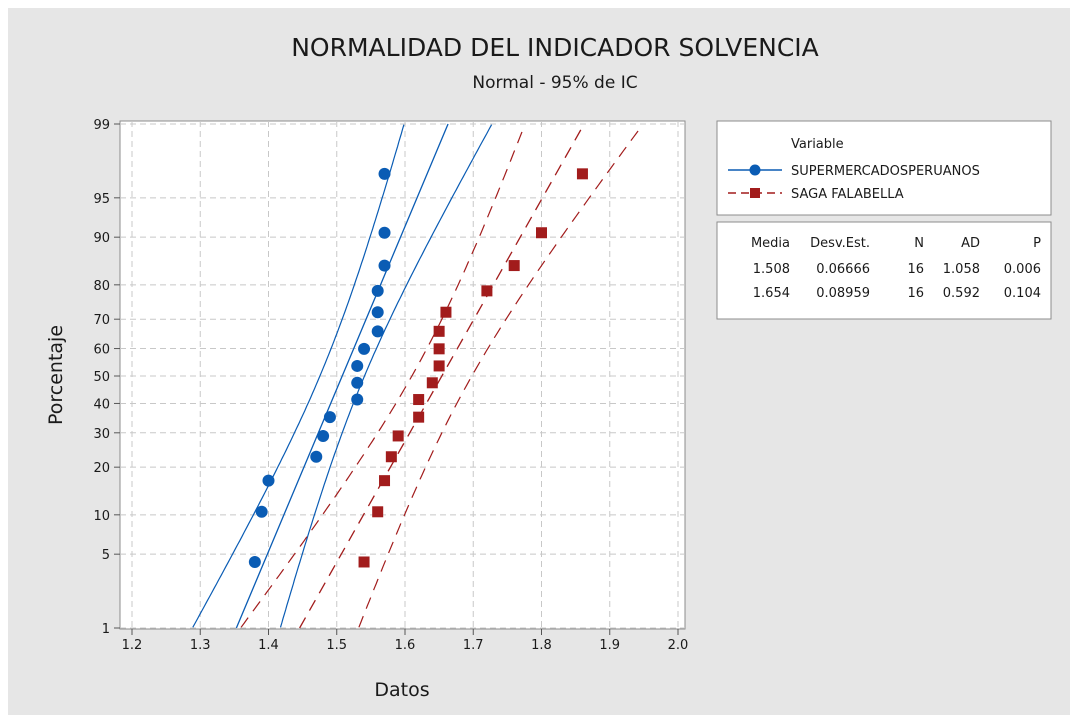 The image size is (1078, 723). I want to click on stats-cell: 0.006, so click(1022, 269).